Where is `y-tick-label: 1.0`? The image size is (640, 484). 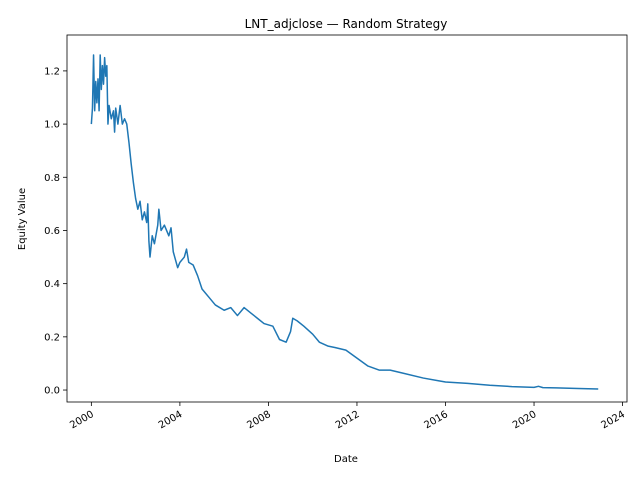
y-tick-label: 1.0 is located at coordinates (52, 125).